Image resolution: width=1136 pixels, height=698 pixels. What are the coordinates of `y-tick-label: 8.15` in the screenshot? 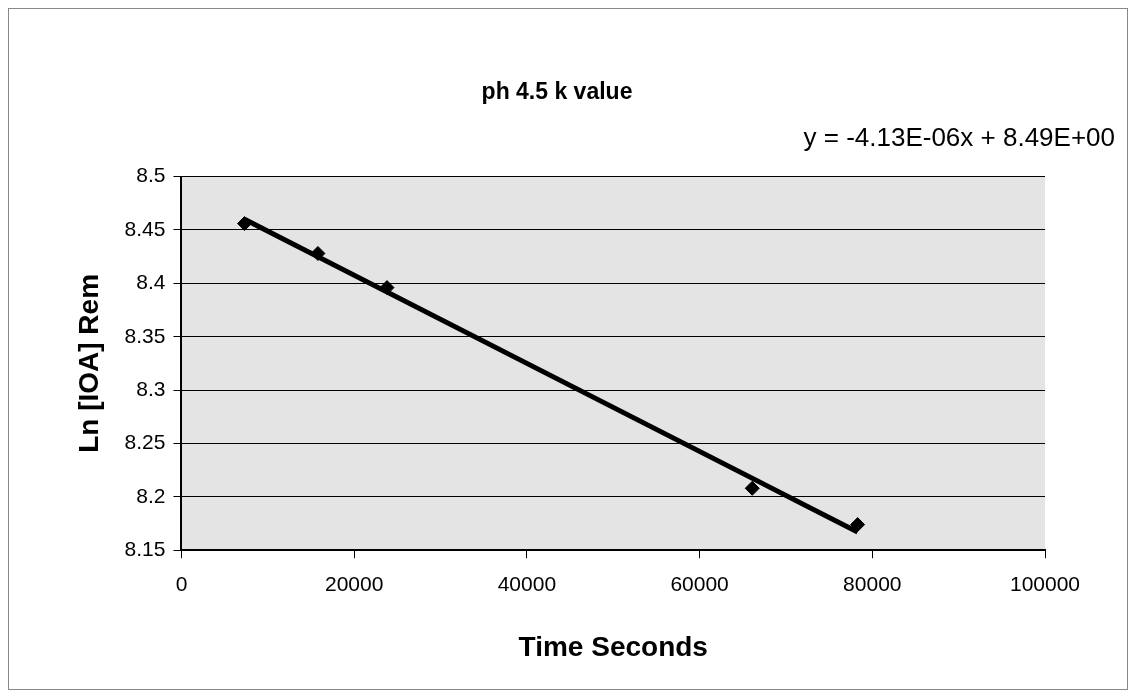 It's located at (145, 548).